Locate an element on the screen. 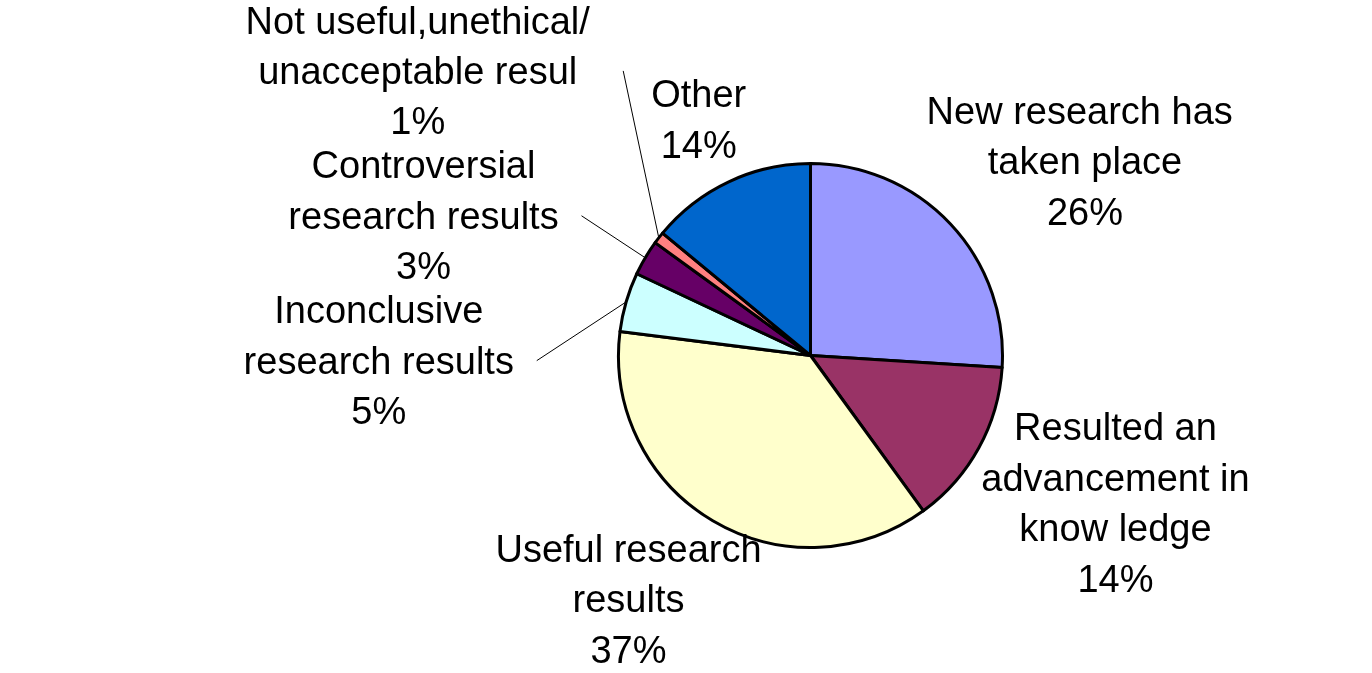 This screenshot has height=673, width=1372. data-label: 1% is located at coordinates (418, 121).